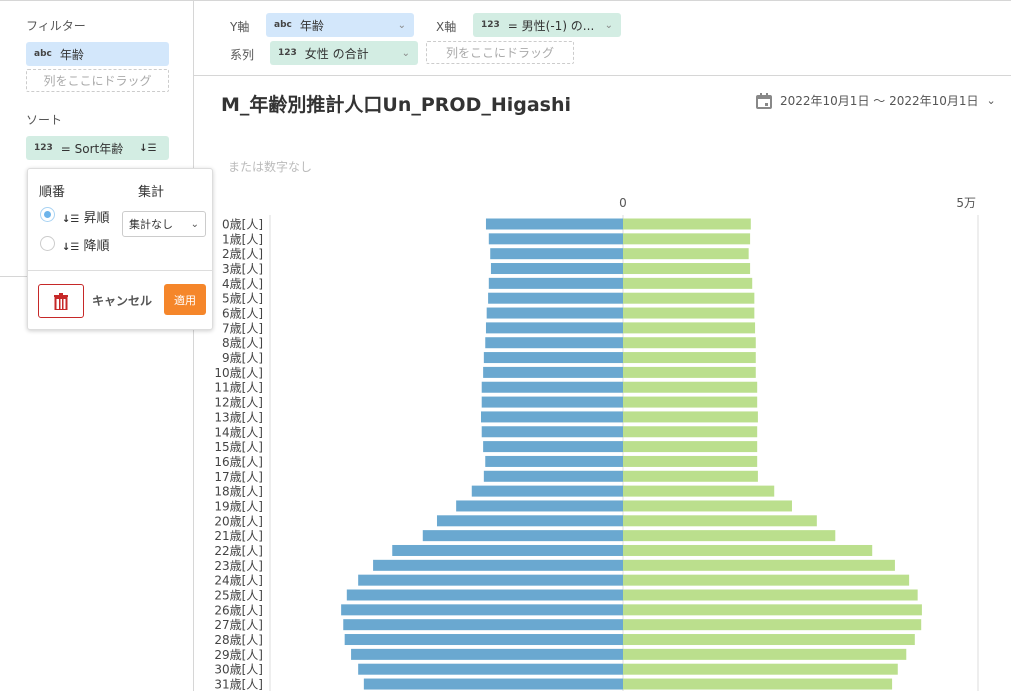 The width and height of the screenshot is (1011, 691). Describe the element at coordinates (500, 52) in the screenshot. I see `series-drop-zone: 列をここにドラッグ` at that location.